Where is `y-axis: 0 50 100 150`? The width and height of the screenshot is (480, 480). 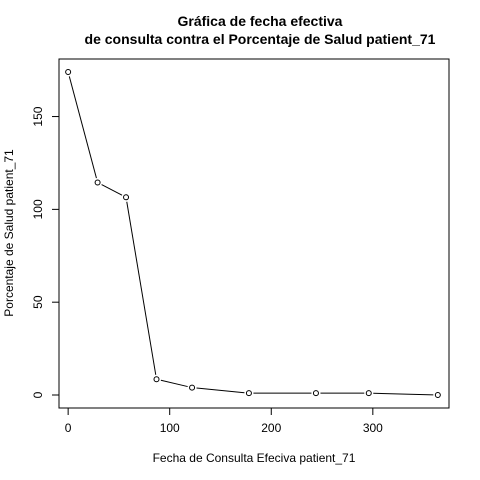 y-axis: 0 50 100 150 is located at coordinates (45, 252).